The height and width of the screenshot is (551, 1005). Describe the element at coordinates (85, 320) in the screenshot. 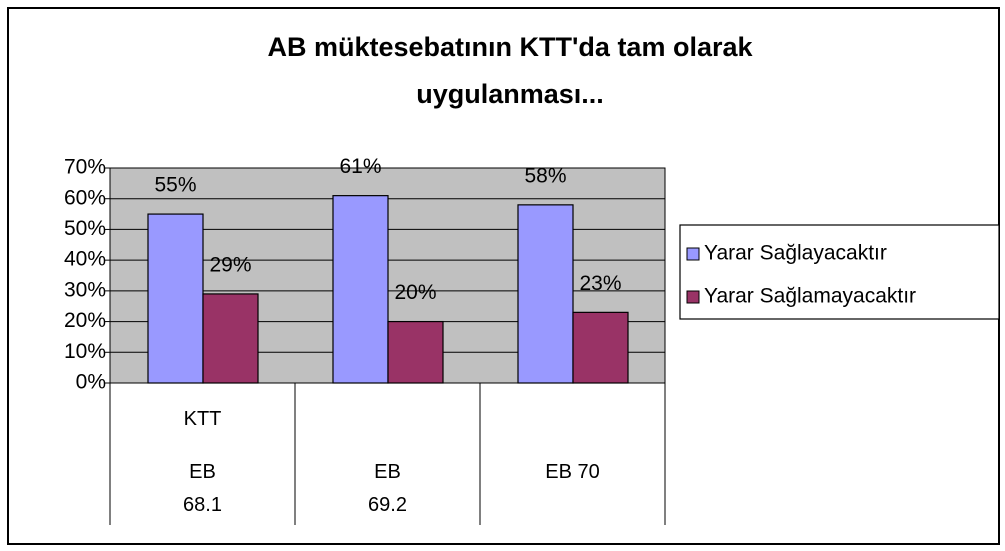

I see `y-tick-label: 20%` at that location.